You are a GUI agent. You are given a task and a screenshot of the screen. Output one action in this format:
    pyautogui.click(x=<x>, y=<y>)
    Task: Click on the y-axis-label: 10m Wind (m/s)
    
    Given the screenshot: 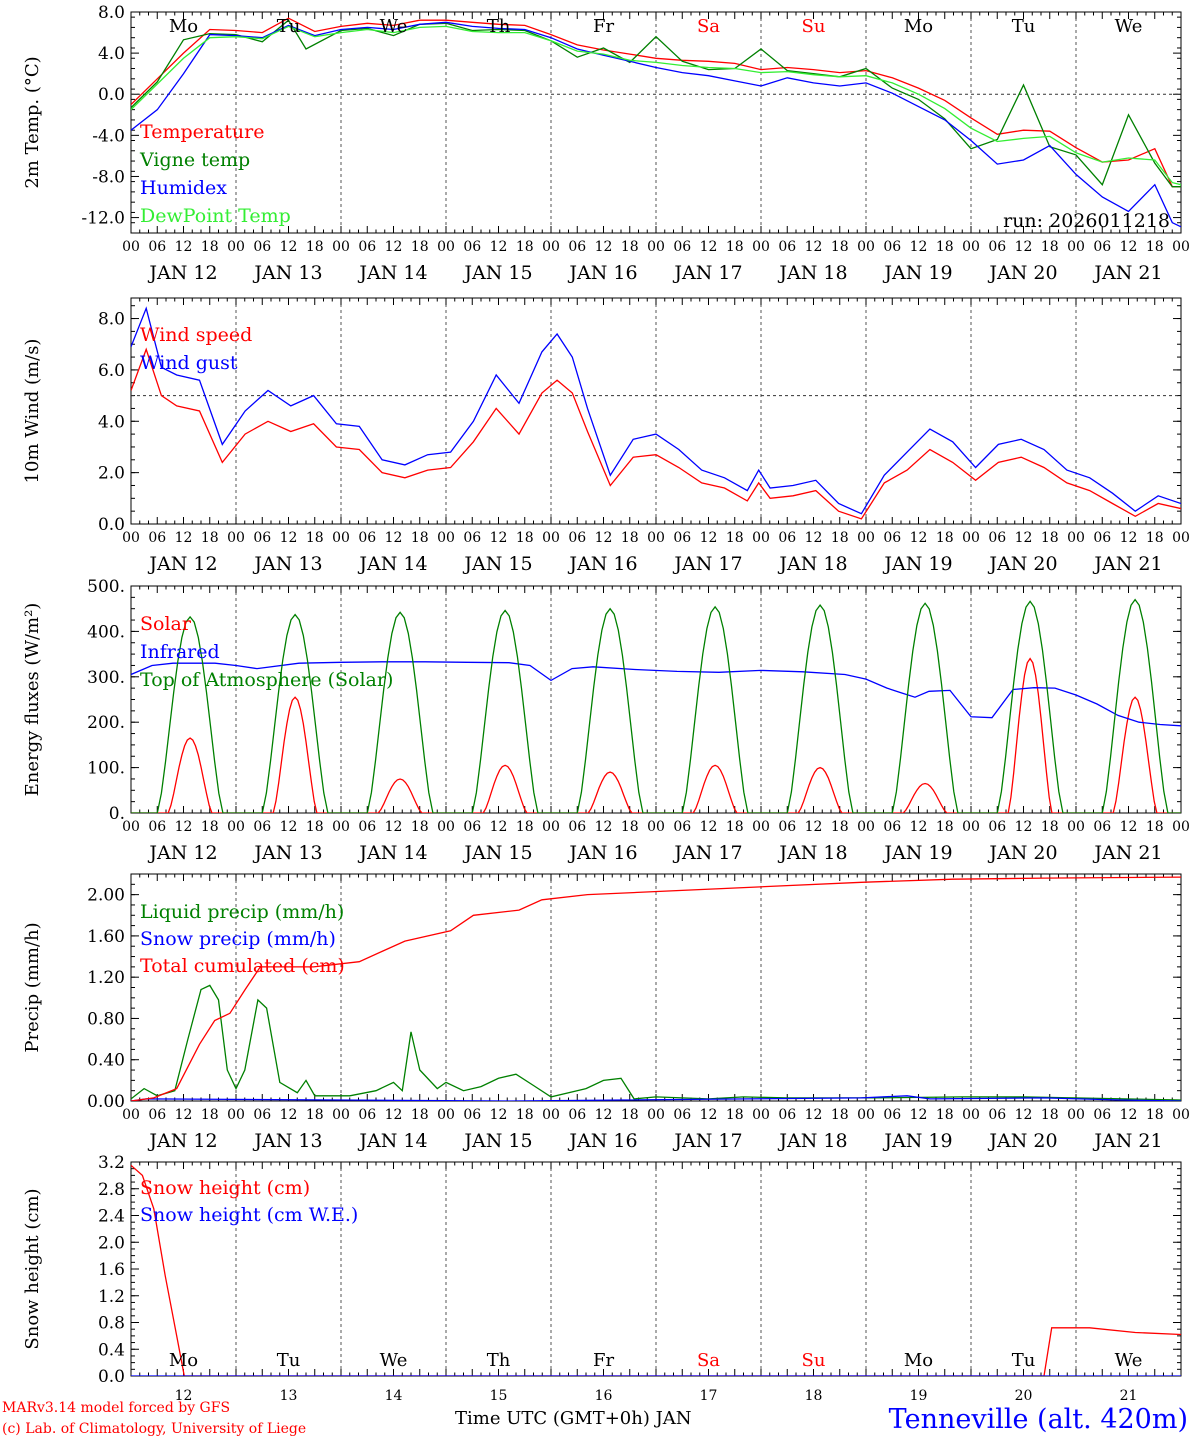 What is the action you would take?
    pyautogui.click(x=32, y=411)
    